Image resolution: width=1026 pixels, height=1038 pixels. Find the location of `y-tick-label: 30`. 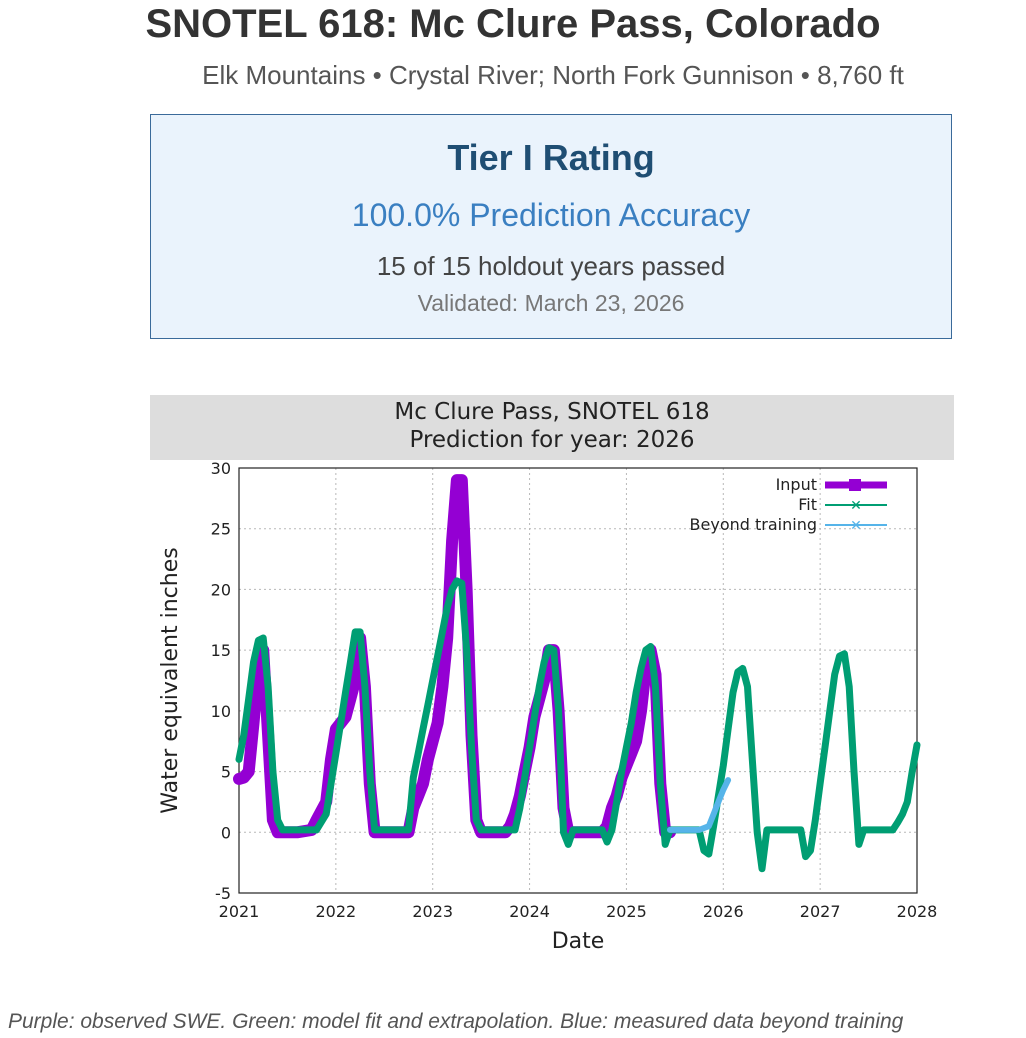

y-tick-label: 30 is located at coordinates (221, 468).